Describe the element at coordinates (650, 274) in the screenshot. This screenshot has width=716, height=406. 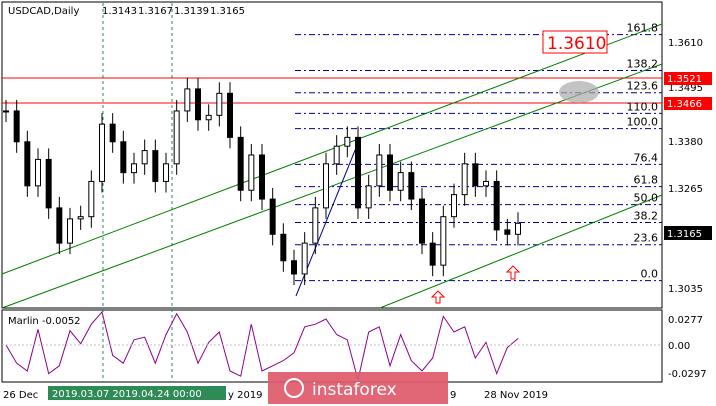
I see `fibonacci-label-10: 0.0` at that location.